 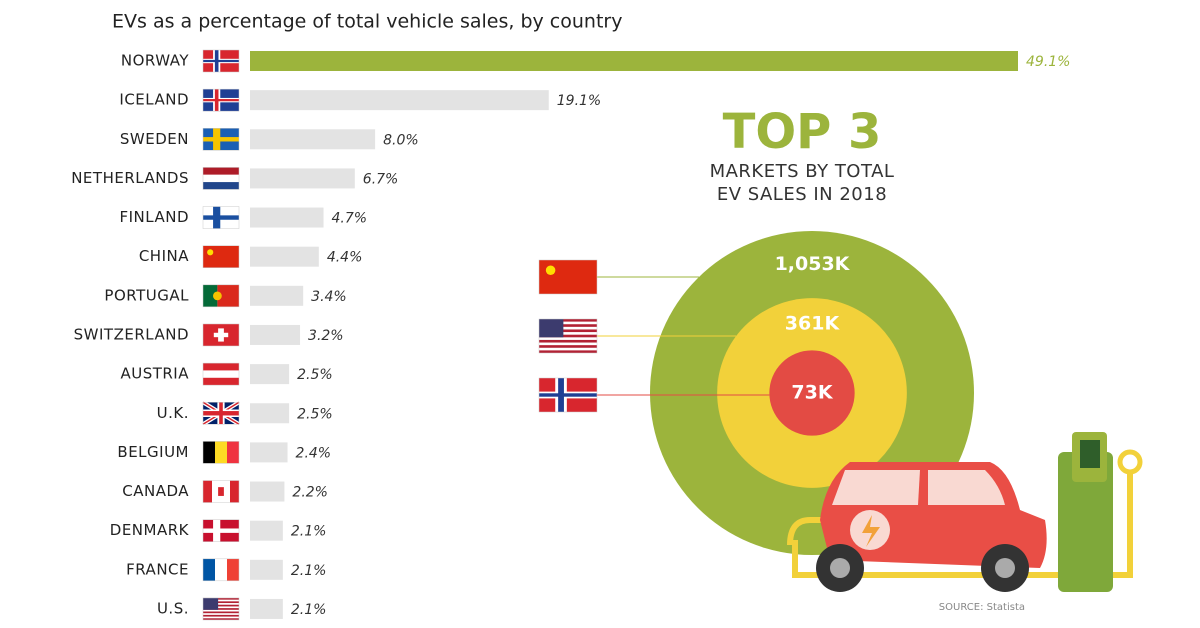 What do you see at coordinates (153, 452) in the screenshot?
I see `country-label: BELGIUM` at bounding box center [153, 452].